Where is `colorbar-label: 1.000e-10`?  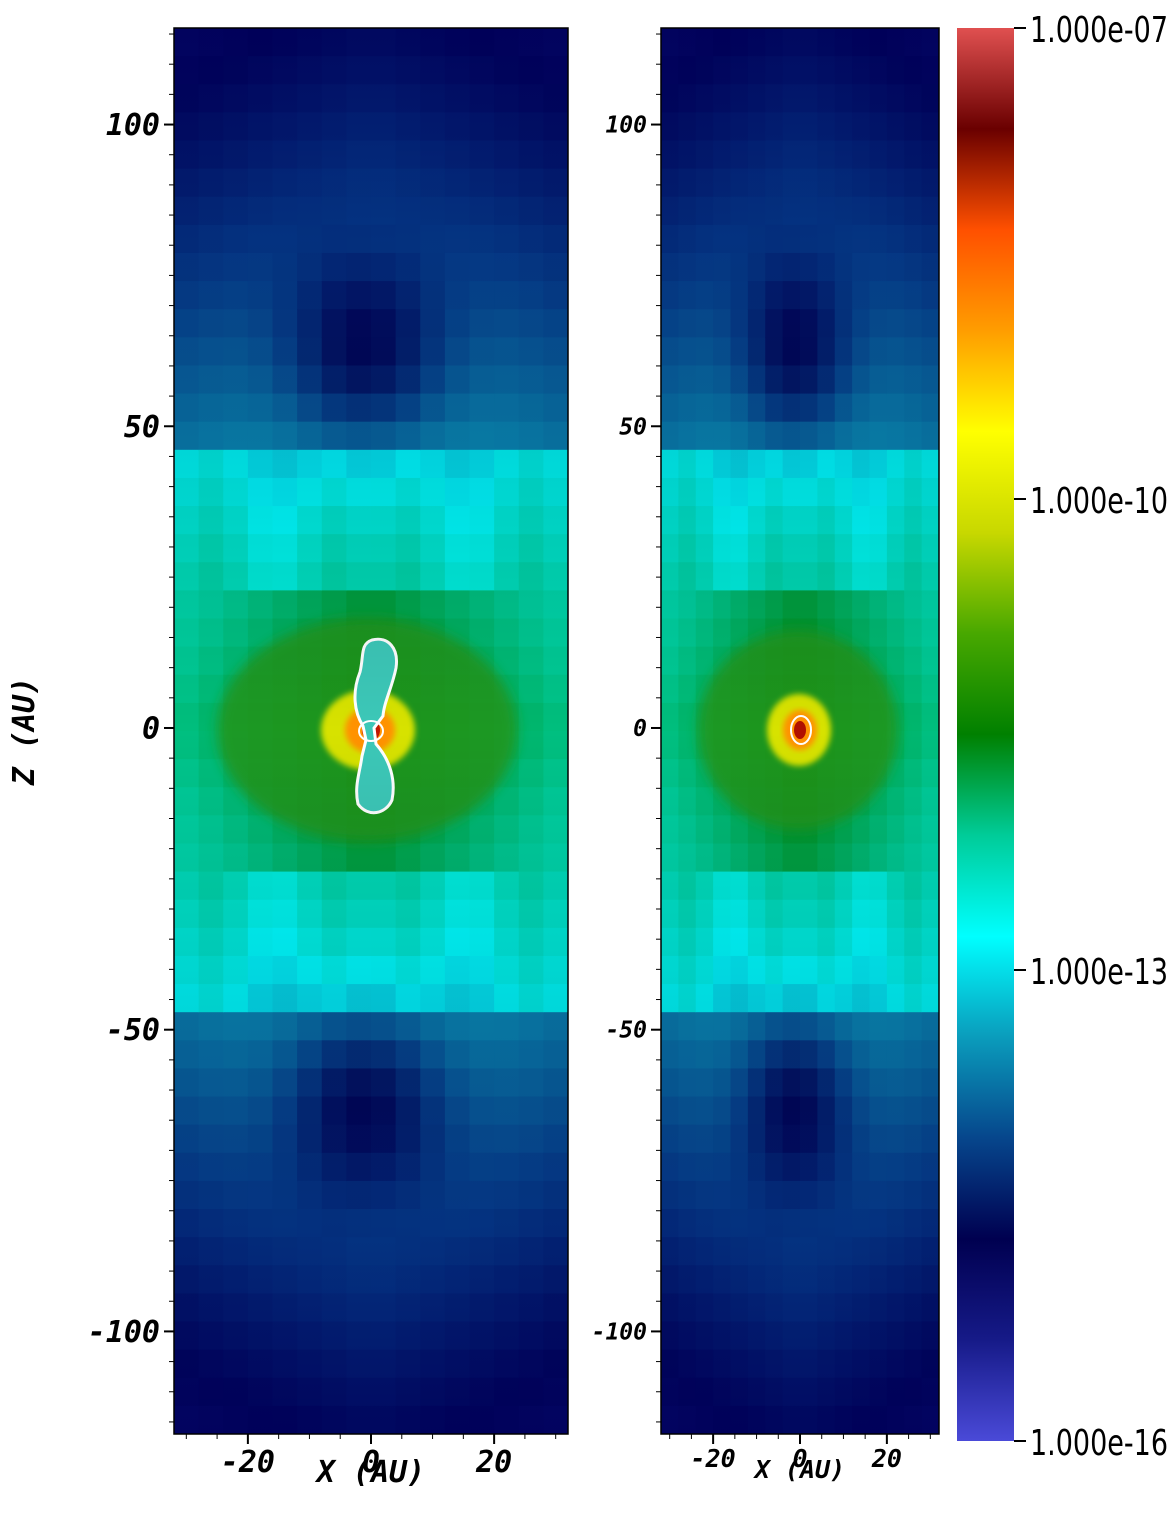
colorbar-label: 1.000e-10 is located at coordinates (1099, 501).